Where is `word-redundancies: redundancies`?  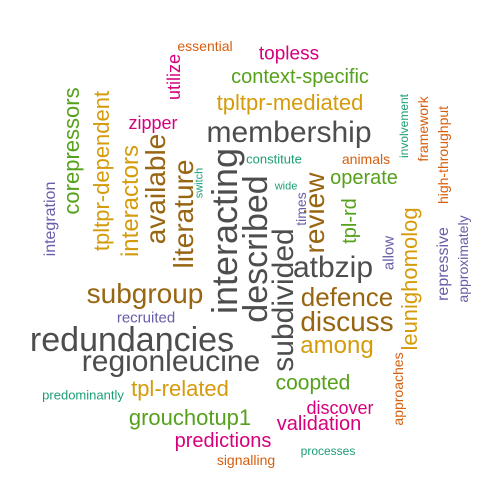
word-redundancies: redundancies is located at coordinates (132, 340).